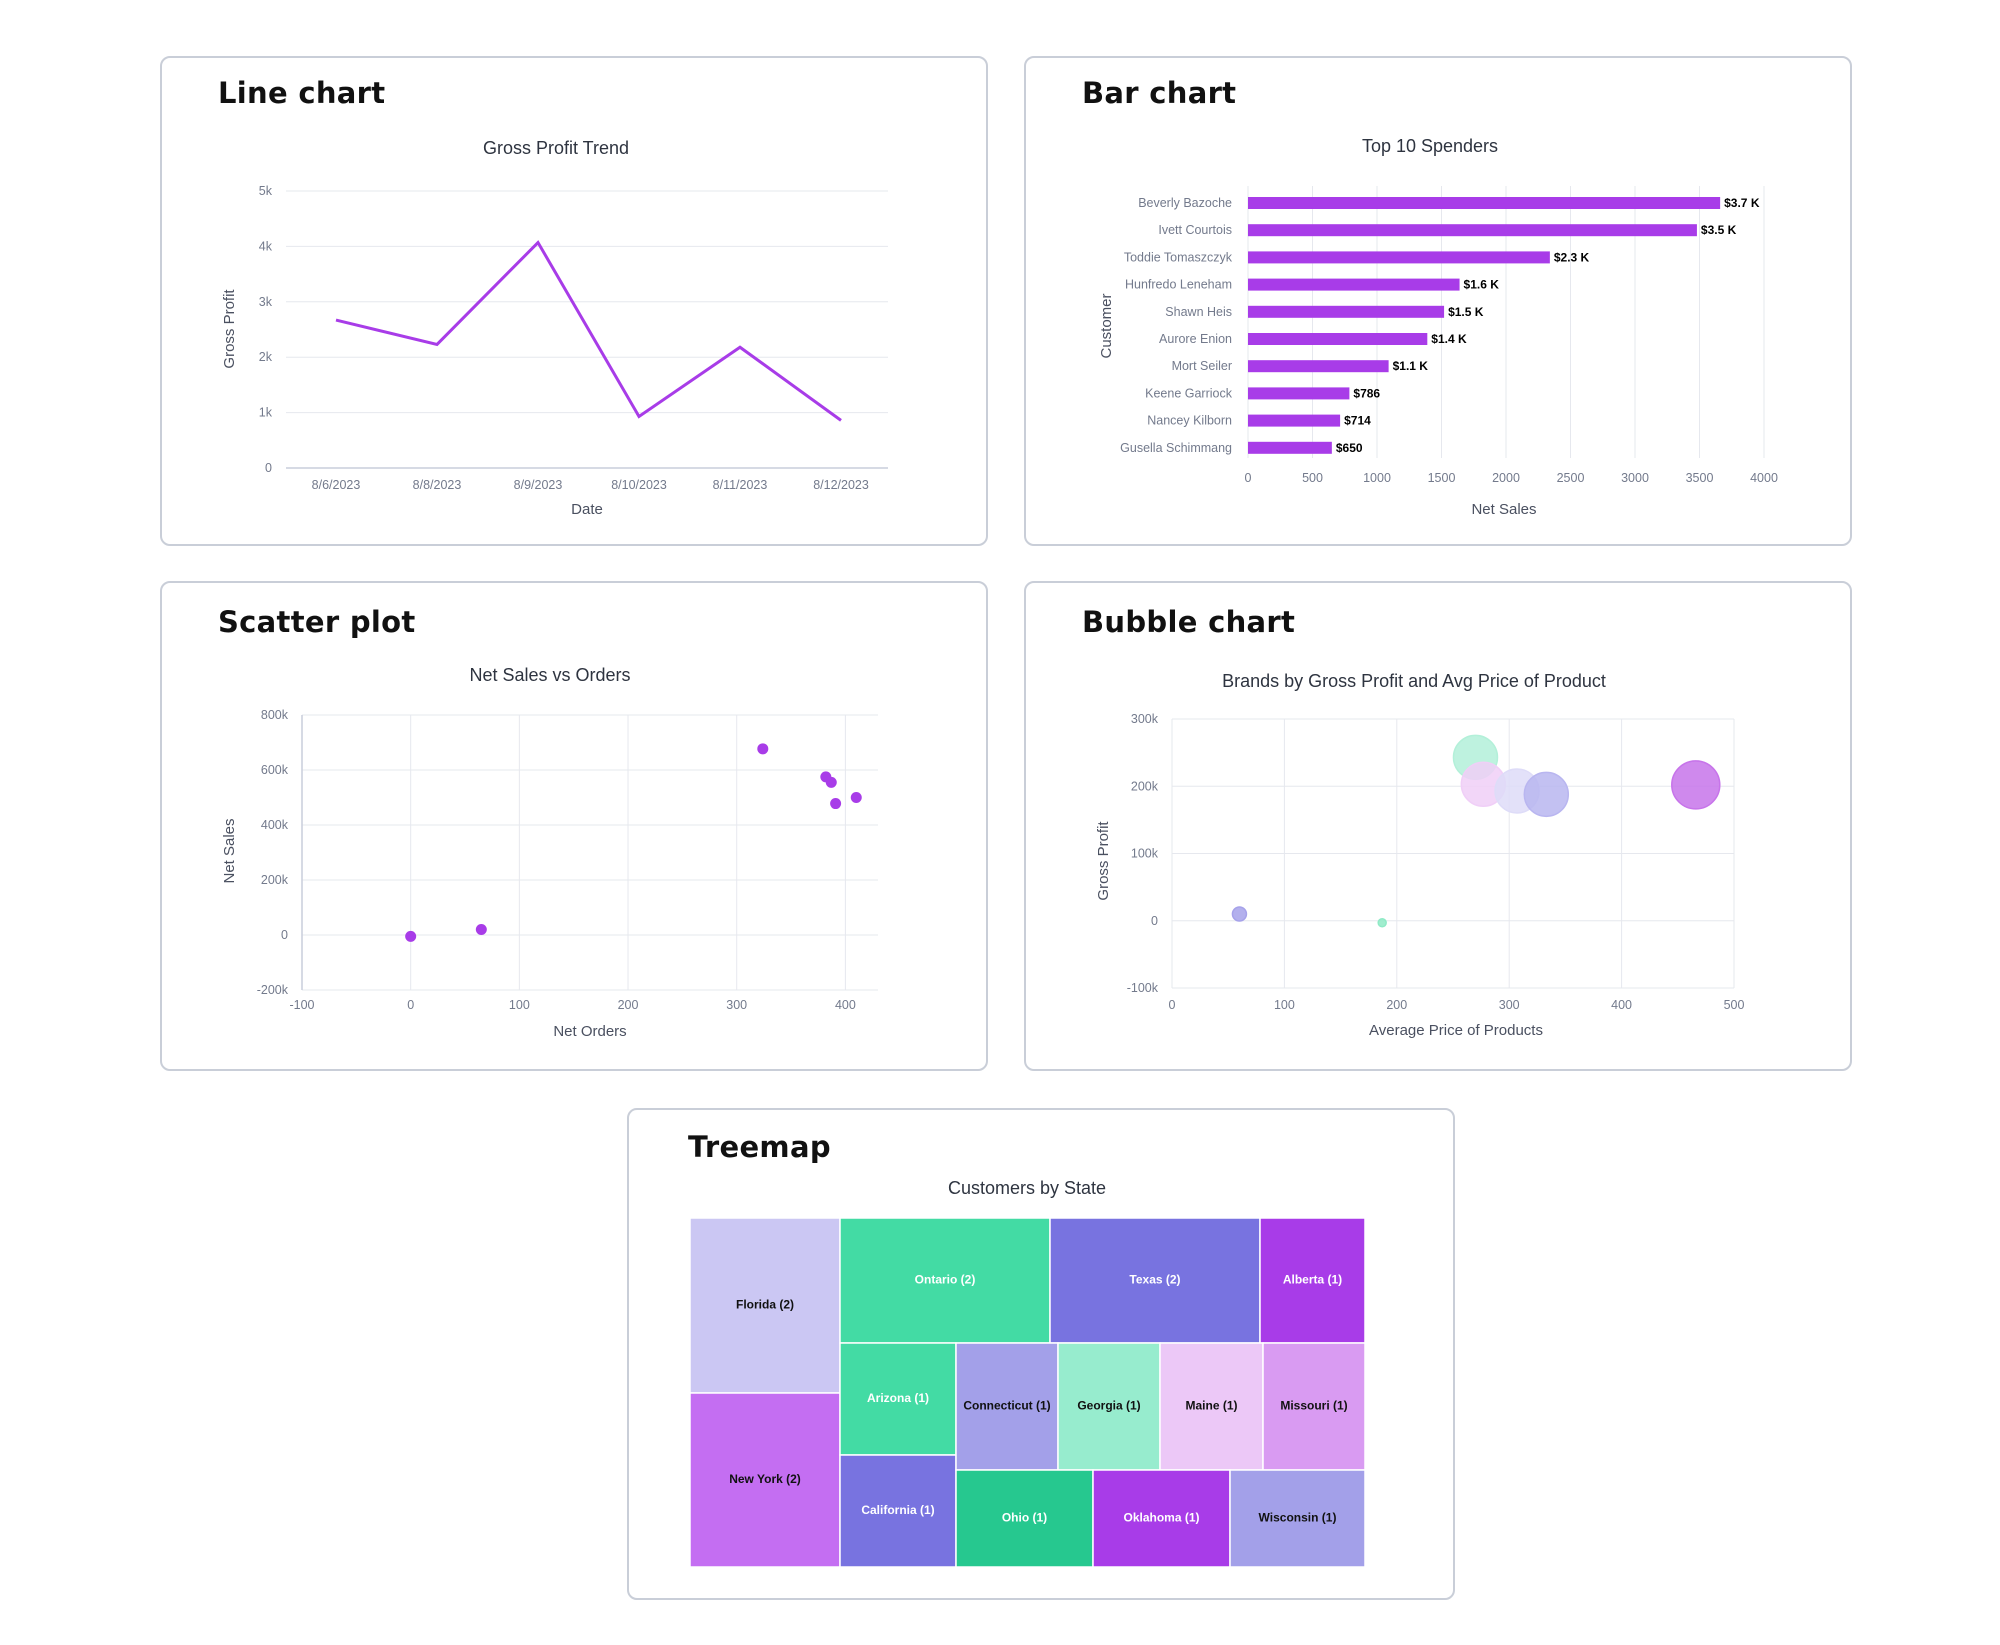  What do you see at coordinates (275, 770) in the screenshot?
I see `y-tick-label: 600k` at bounding box center [275, 770].